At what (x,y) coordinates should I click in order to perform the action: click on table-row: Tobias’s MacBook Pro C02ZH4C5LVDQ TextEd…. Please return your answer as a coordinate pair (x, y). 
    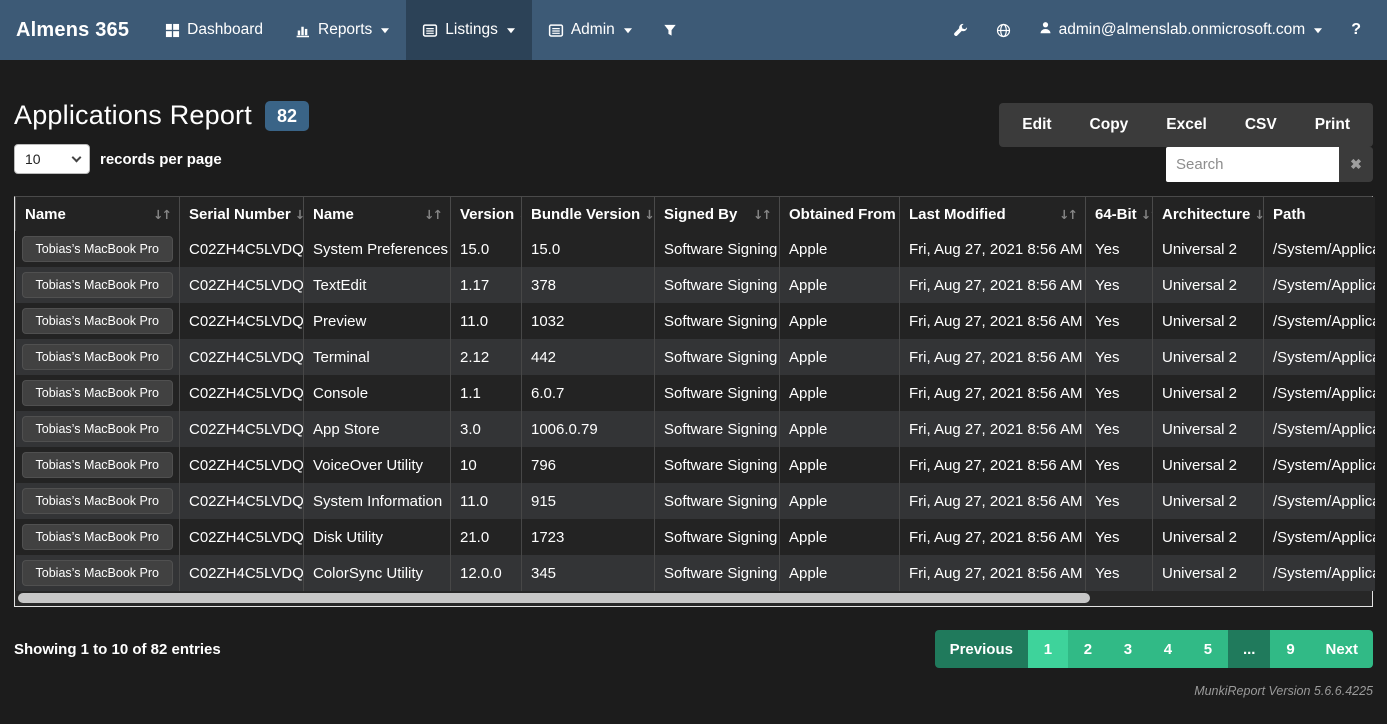
    Looking at the image, I should click on (695, 285).